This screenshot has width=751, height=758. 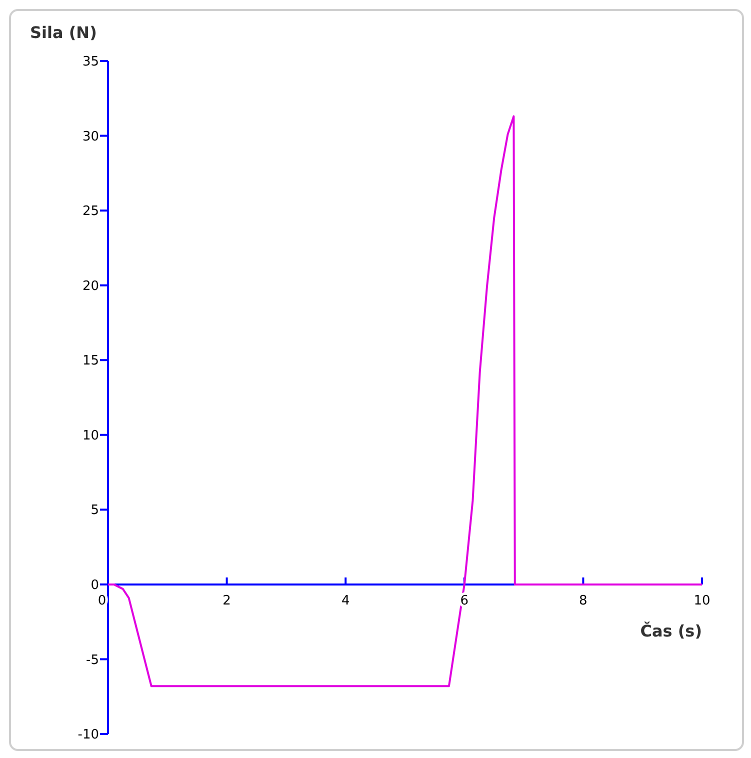 What do you see at coordinates (90, 62) in the screenshot?
I see `y-tick-label: 35` at bounding box center [90, 62].